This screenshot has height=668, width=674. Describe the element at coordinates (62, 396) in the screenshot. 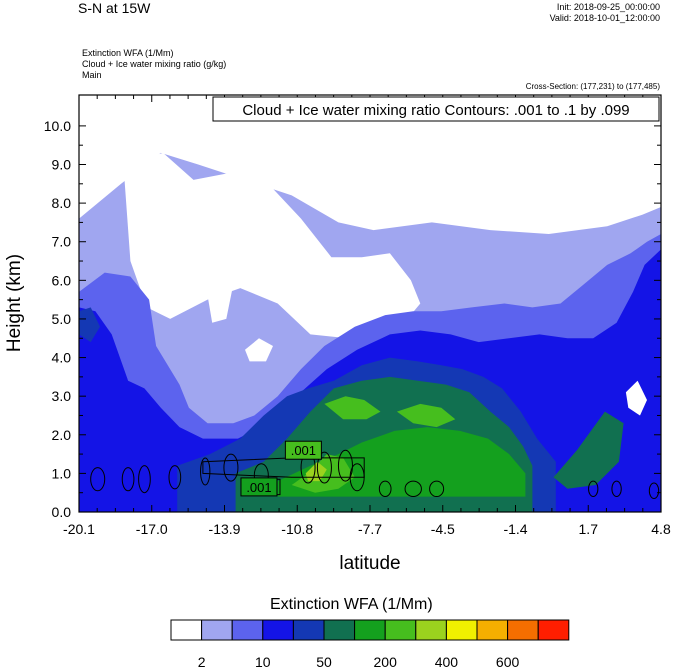

I see `y-tick-label: 3.0` at that location.